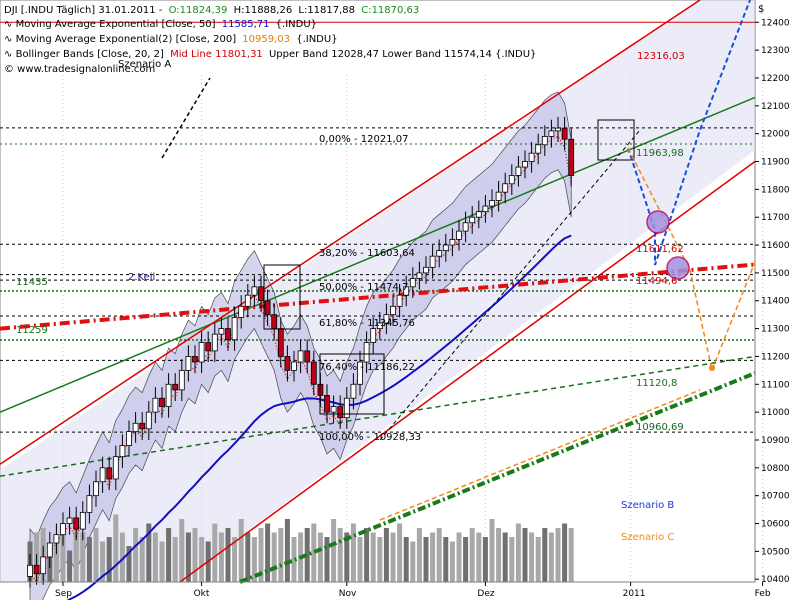 The width and height of the screenshot is (800, 600). I want to click on y-tick-label: 10700, so click(775, 497).